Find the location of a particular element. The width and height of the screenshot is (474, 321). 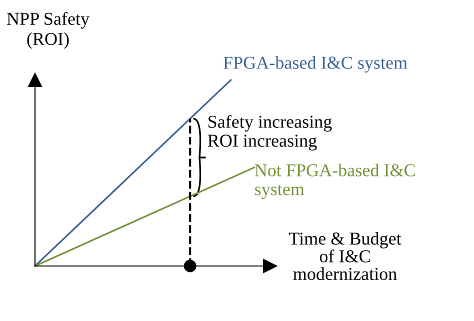

y-axis-title: NPP Safety (ROI) is located at coordinates (48, 30).